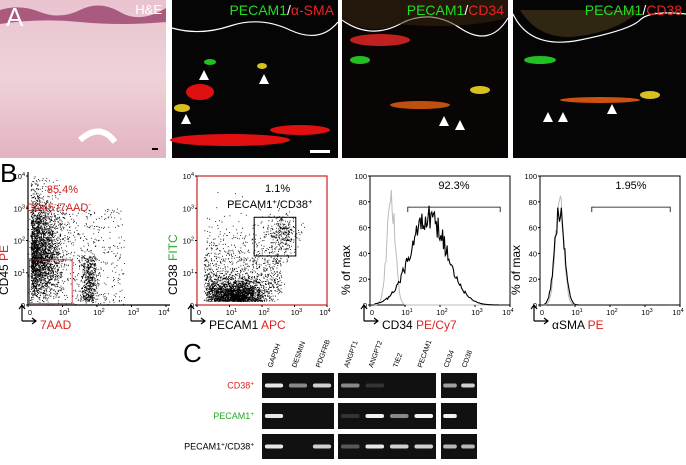 The image size is (686, 465). I want to click on x-axis-label-part: PE/Cy7, so click(436, 325).